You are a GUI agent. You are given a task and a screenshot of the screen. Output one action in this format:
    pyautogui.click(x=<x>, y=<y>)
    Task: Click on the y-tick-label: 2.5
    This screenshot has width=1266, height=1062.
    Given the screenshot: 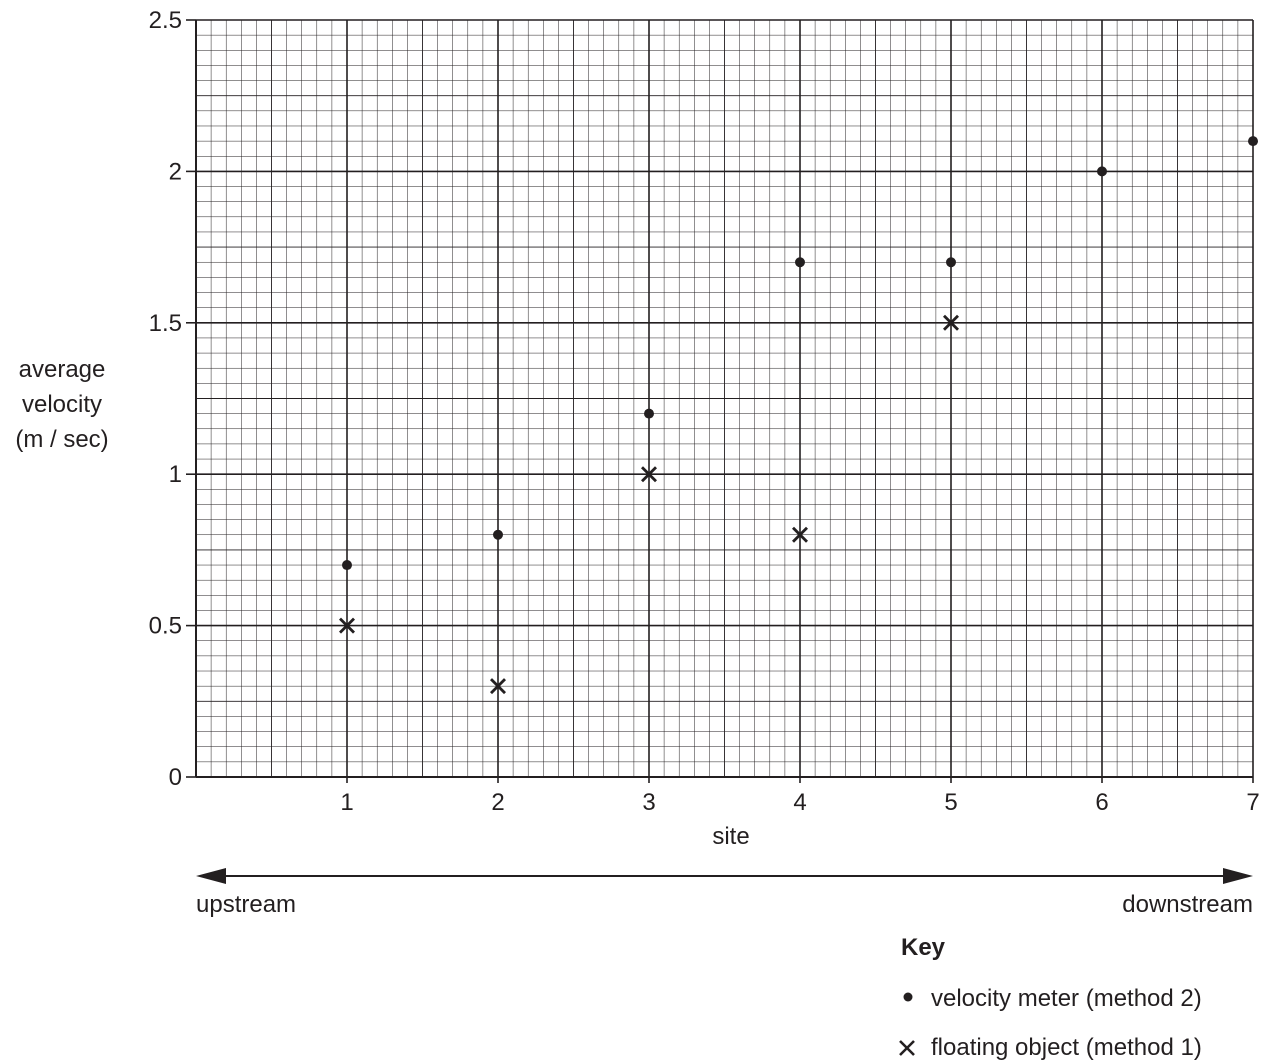 What is the action you would take?
    pyautogui.click(x=165, y=20)
    